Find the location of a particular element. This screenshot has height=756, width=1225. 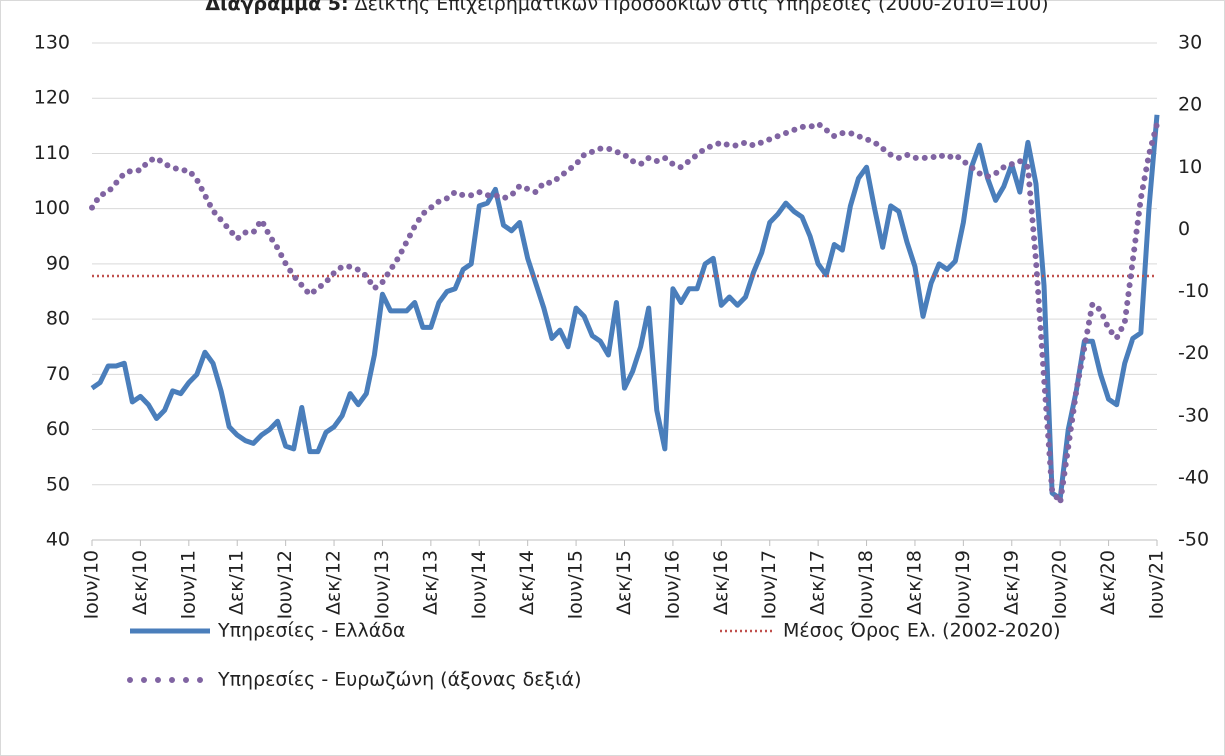

y-tick-label: 100 is located at coordinates (52, 208).